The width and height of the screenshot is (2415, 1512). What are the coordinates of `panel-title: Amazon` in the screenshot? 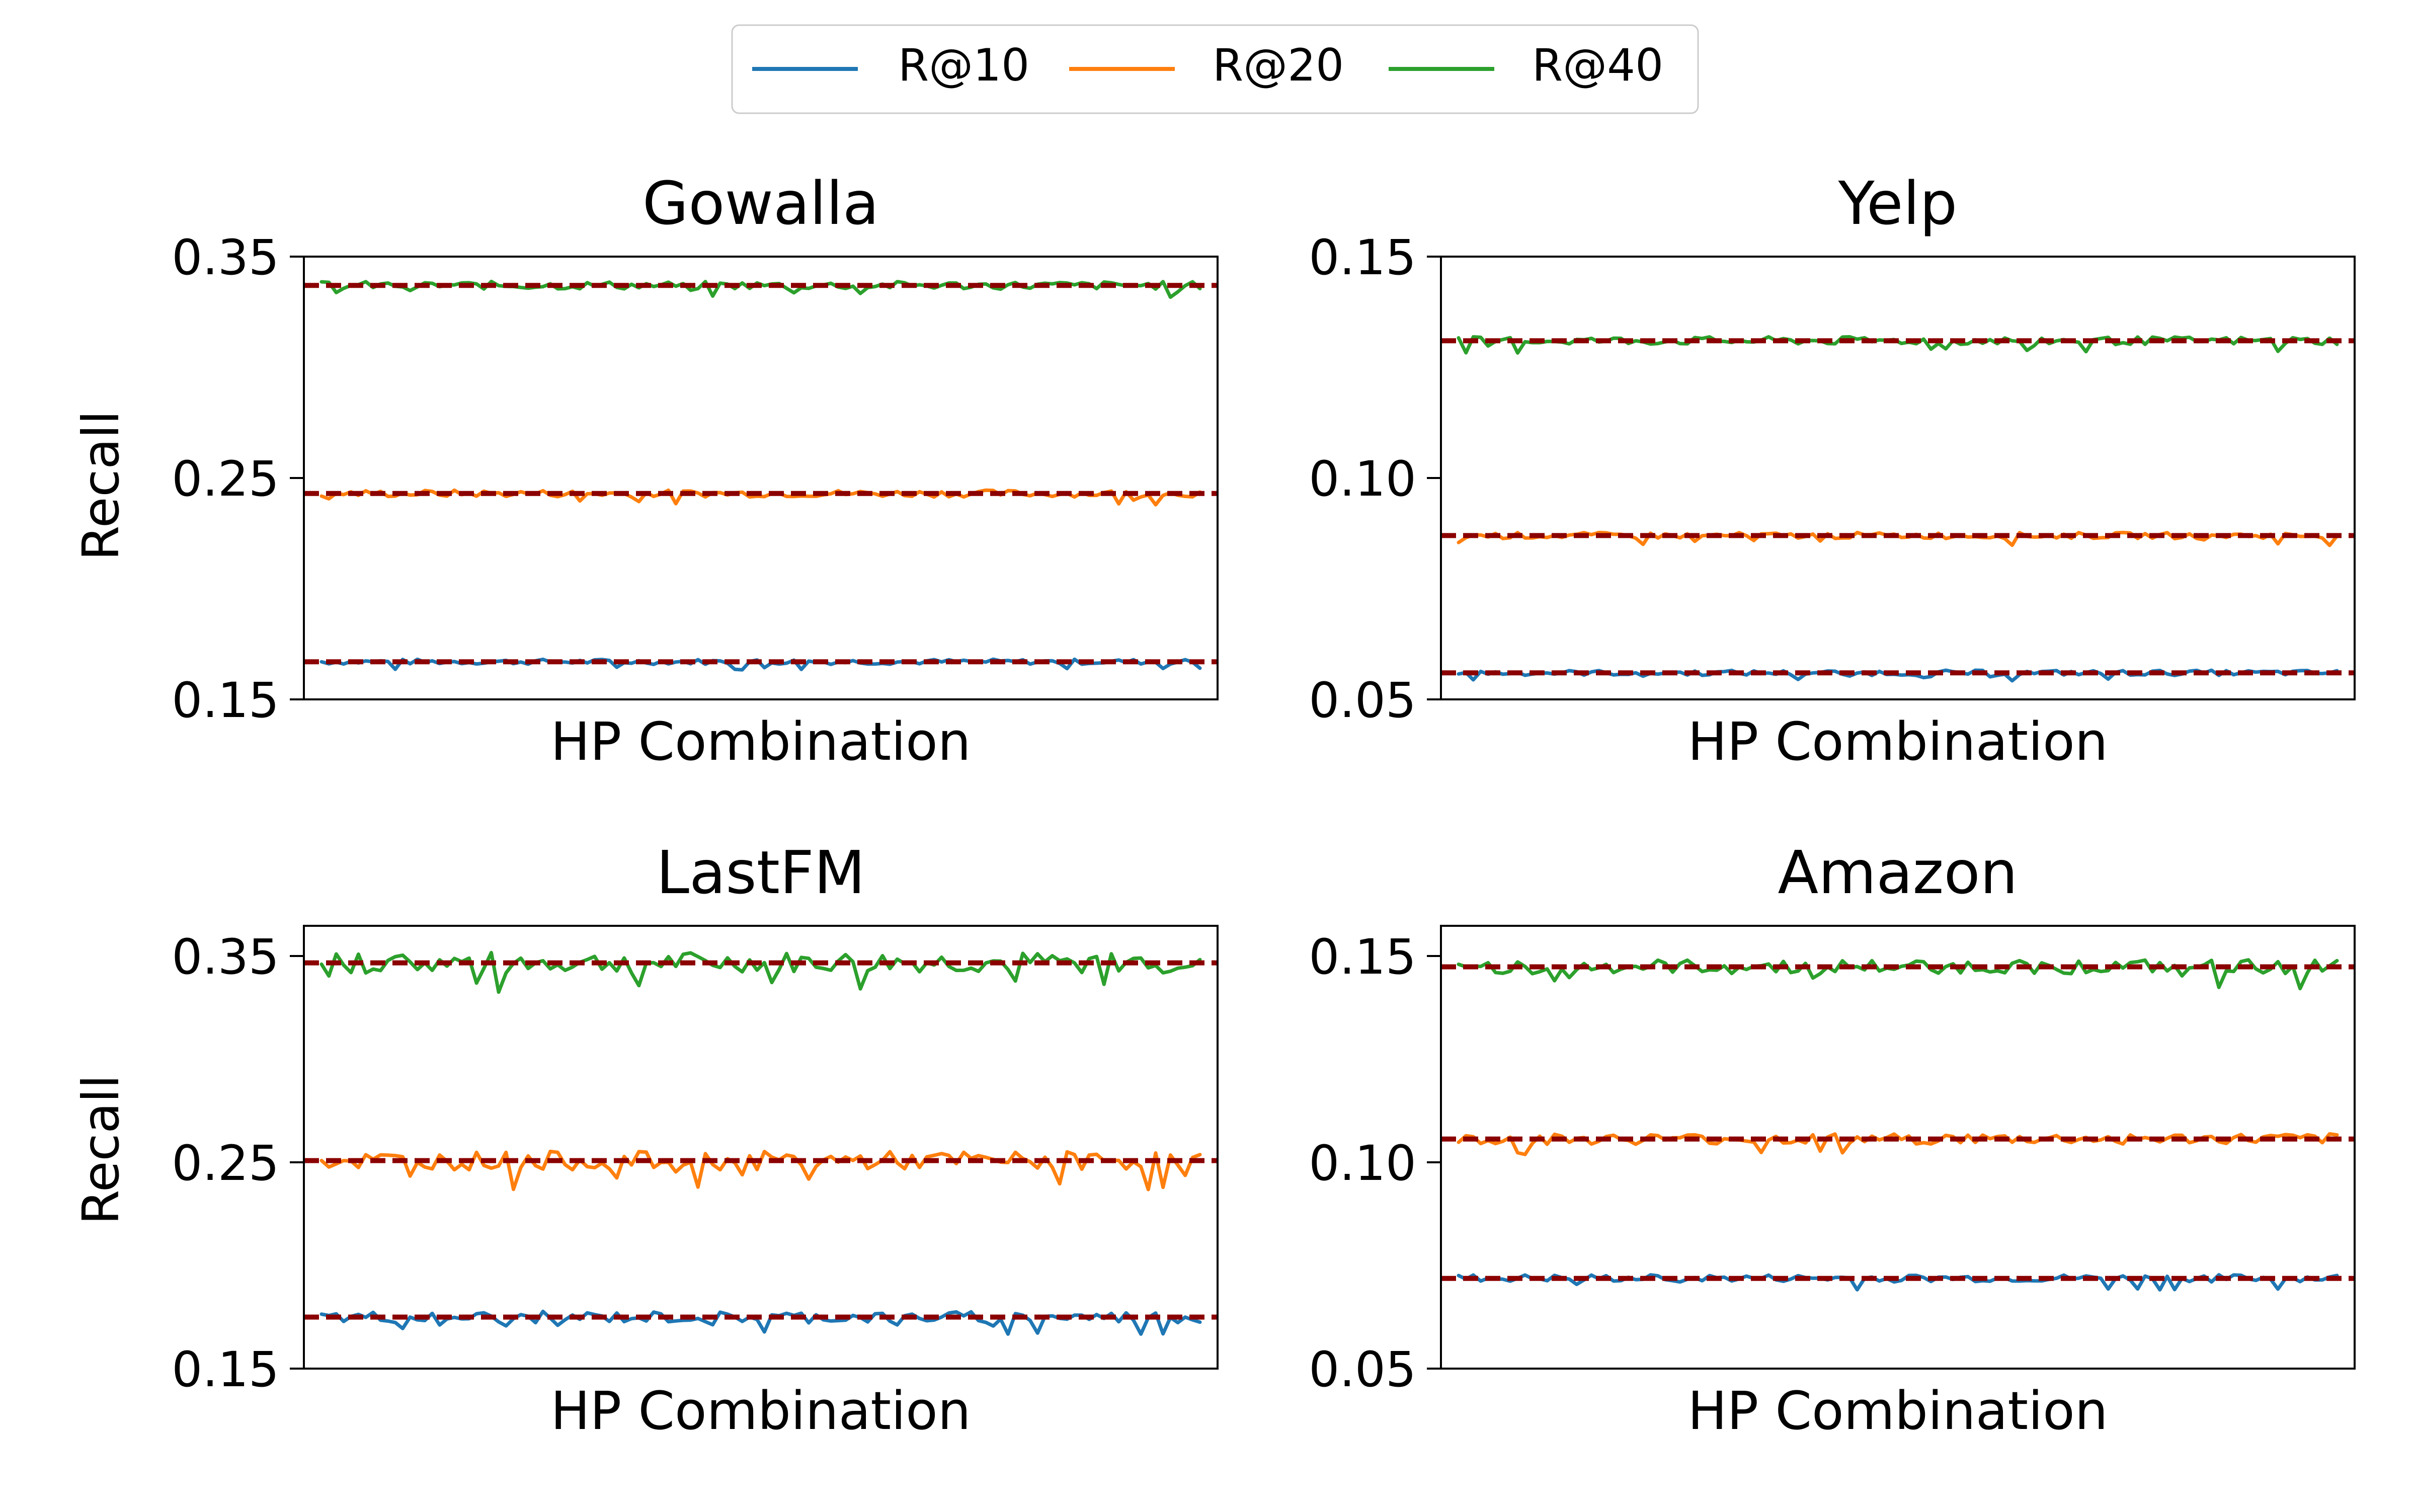 It's located at (1898, 872).